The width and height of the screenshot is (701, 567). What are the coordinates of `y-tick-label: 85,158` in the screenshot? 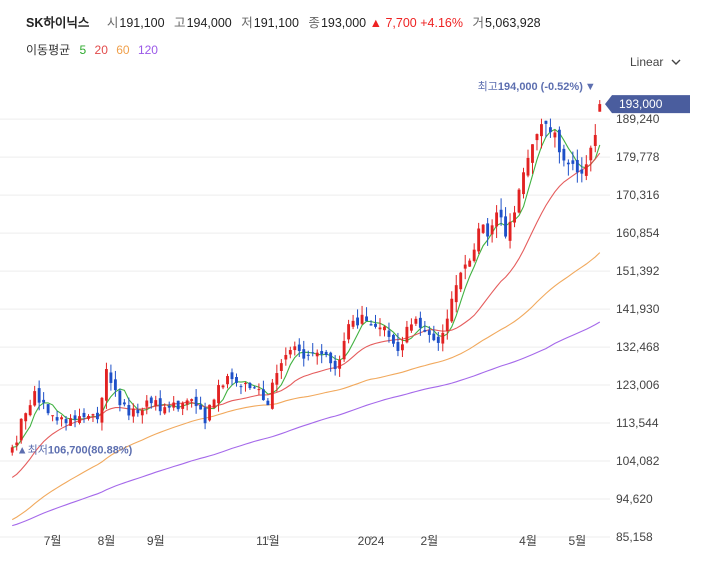 It's located at (634, 537).